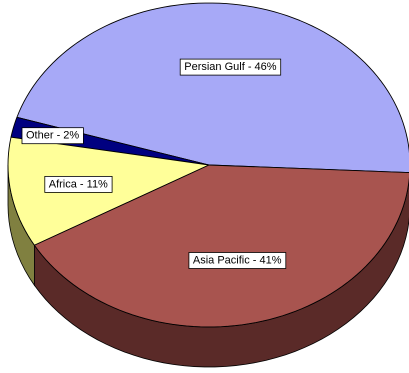  I want to click on data-label-text: Other - 2%, so click(52, 136).